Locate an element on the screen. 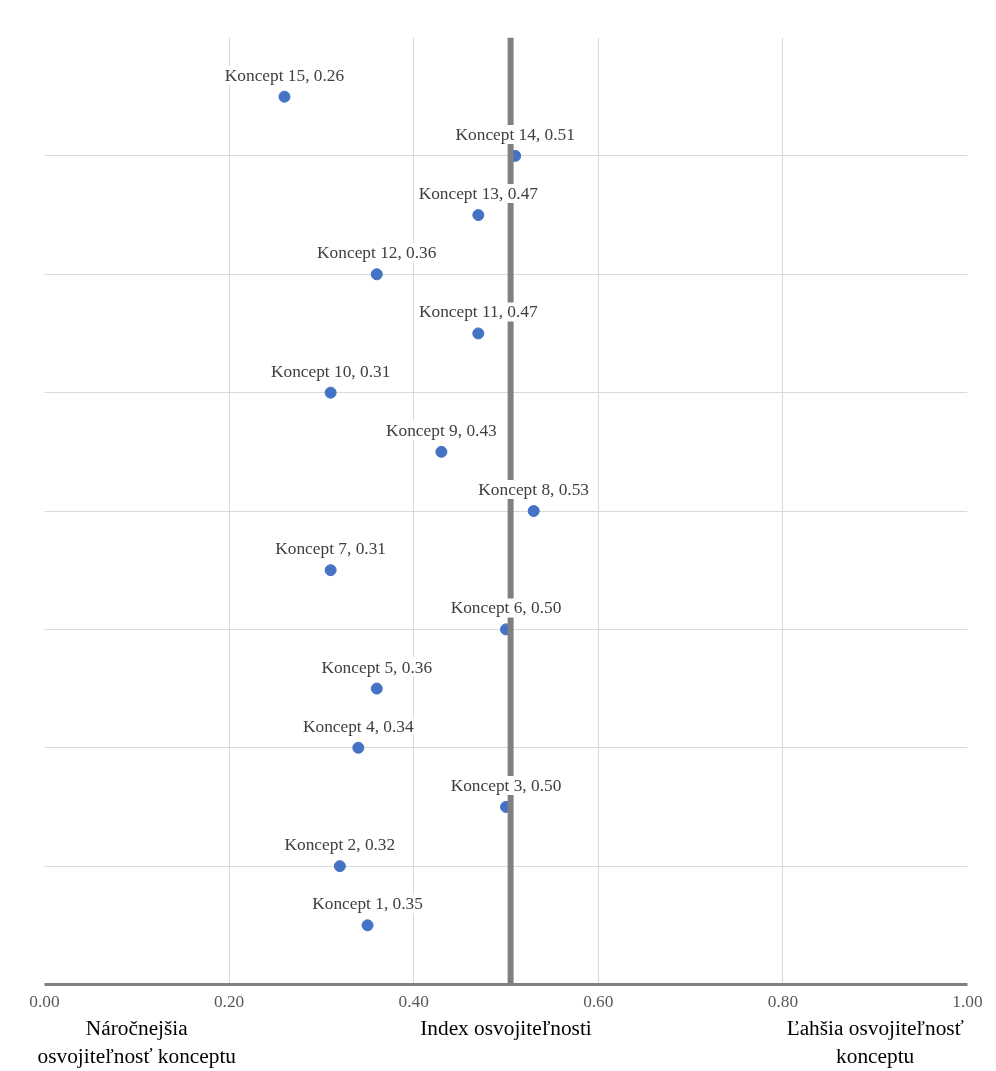 The image size is (996, 1071). x-tick-label: 0.40 is located at coordinates (413, 1001).